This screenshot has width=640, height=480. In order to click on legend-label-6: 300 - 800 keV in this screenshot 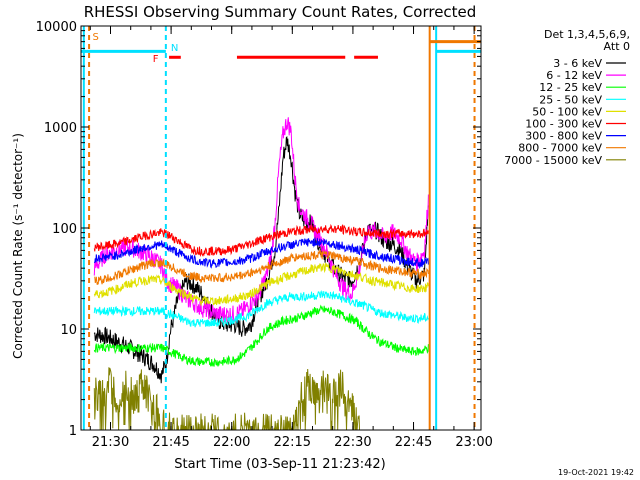, I will do `click(563, 136)`.